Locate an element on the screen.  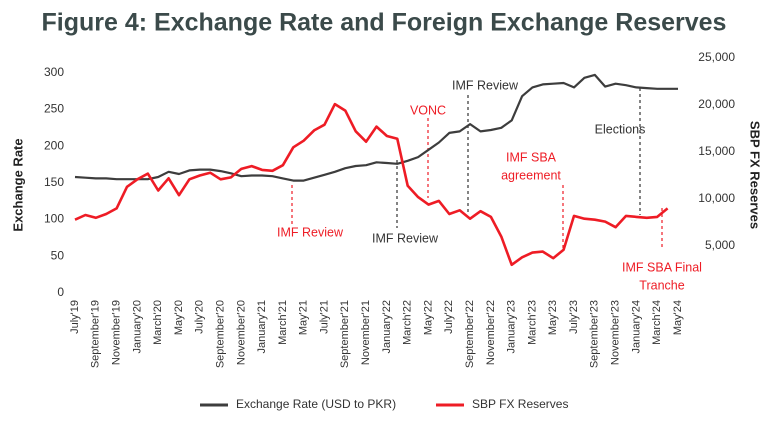
x-tick-label: March'22 is located at coordinates (408, 322).